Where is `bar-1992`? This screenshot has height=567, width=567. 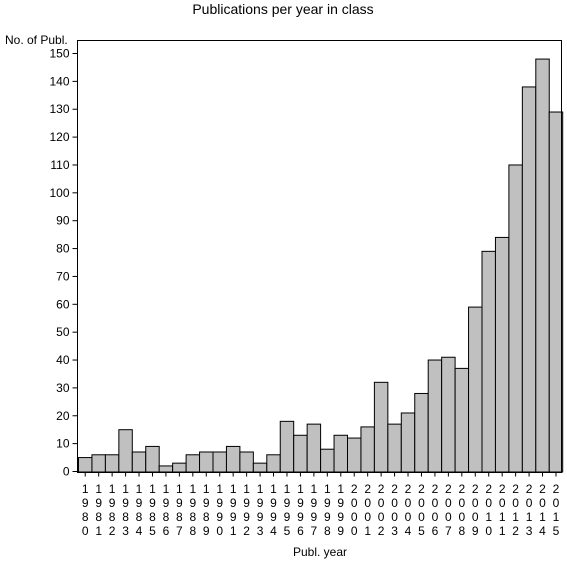 bar-1992 is located at coordinates (246, 462).